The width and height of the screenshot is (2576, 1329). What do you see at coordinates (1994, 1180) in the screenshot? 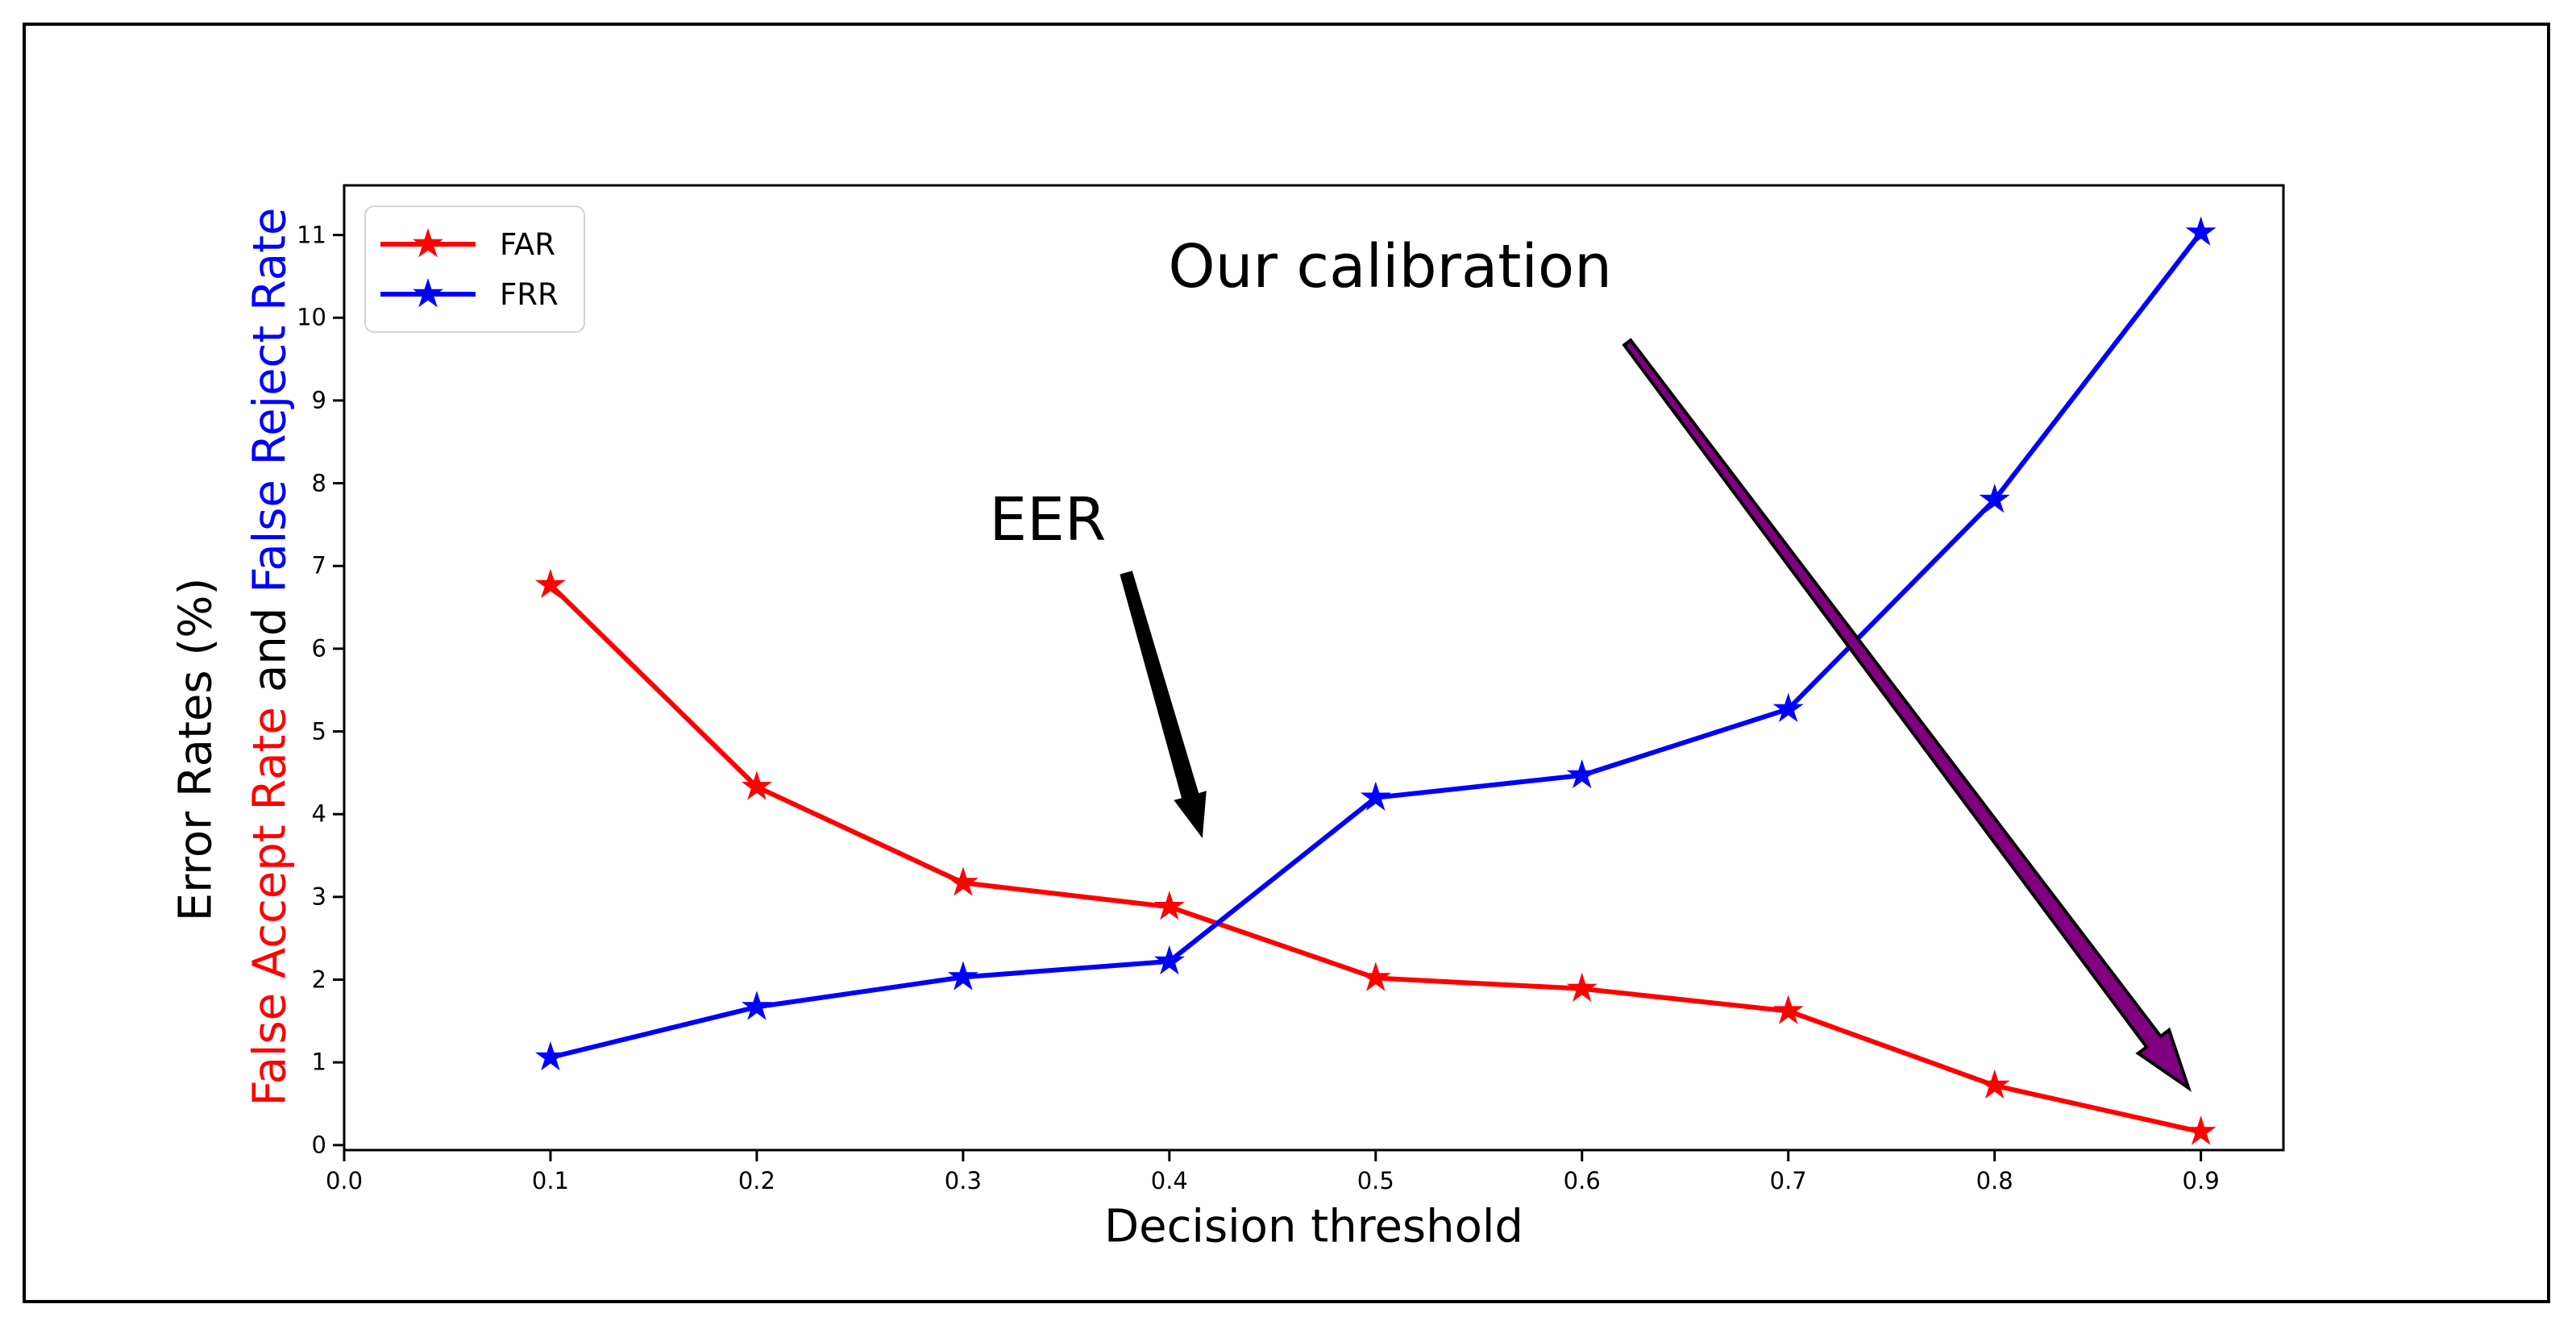
I see `x-tick-label: 0.8` at bounding box center [1994, 1180].